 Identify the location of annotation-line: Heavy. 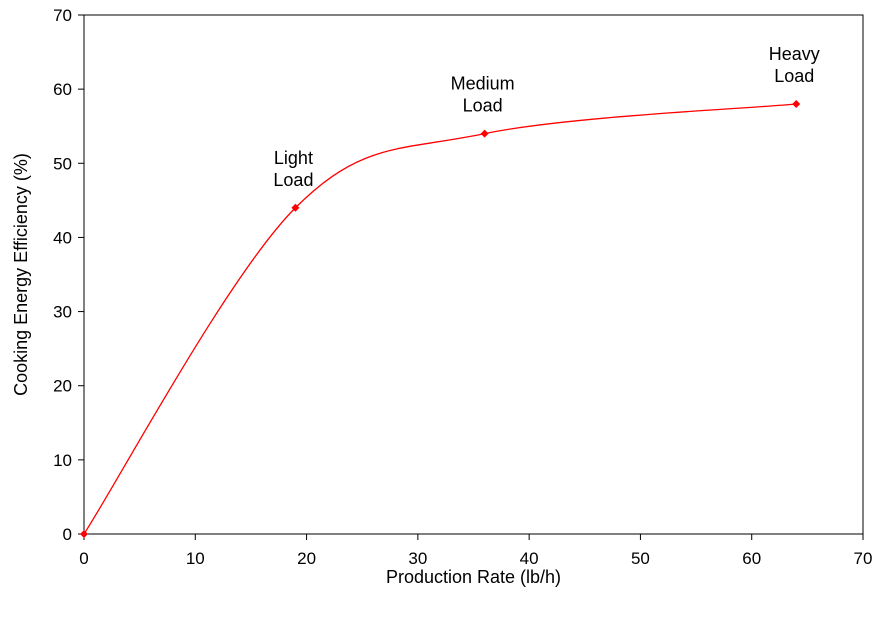
(794, 54).